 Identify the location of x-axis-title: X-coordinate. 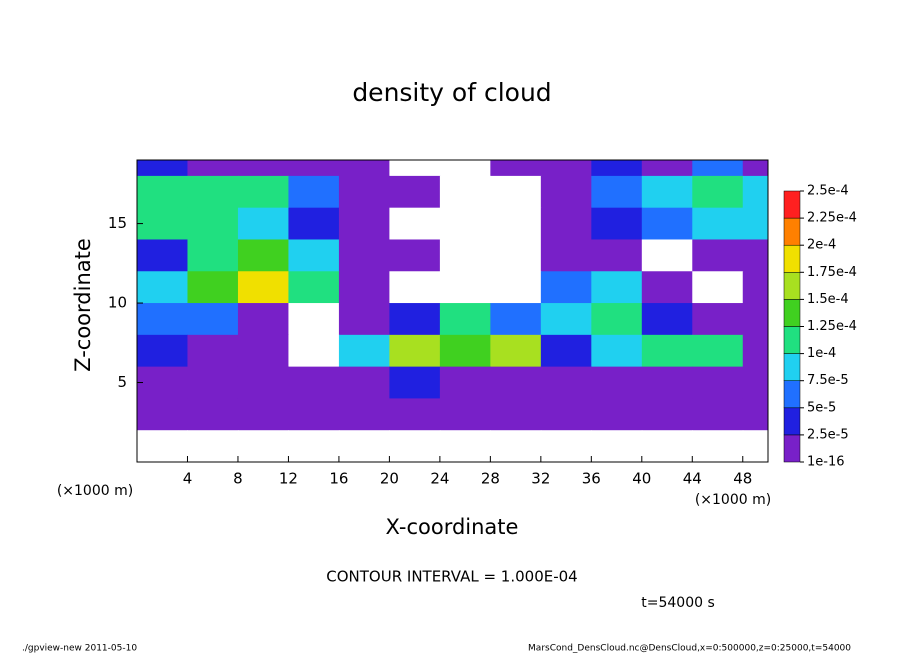
(452, 527).